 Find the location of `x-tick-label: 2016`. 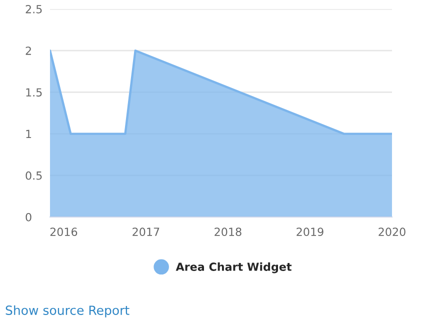

x-tick-label: 2016 is located at coordinates (64, 232).